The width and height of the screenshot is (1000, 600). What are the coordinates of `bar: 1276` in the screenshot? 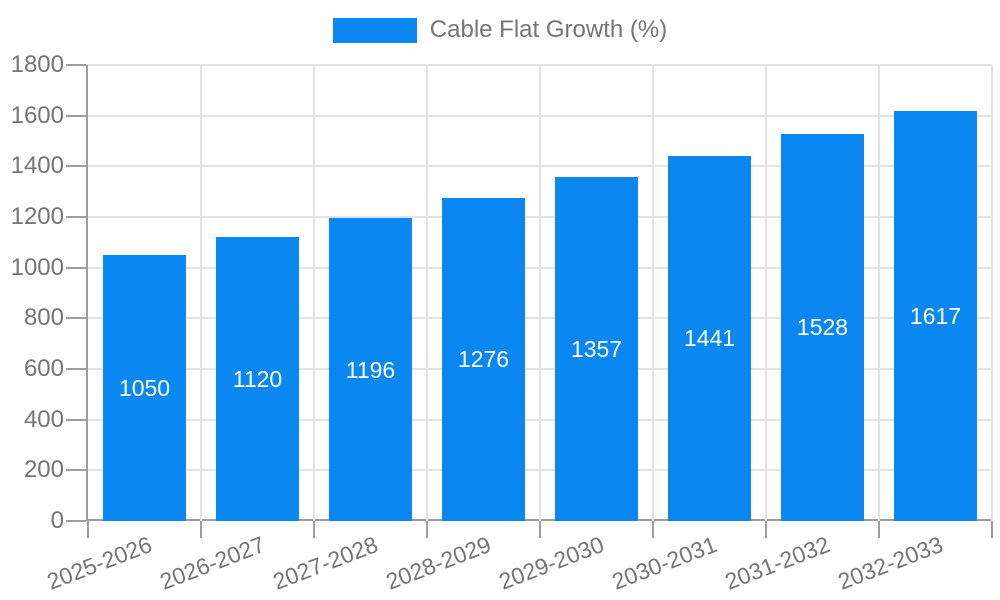 It's located at (483, 359).